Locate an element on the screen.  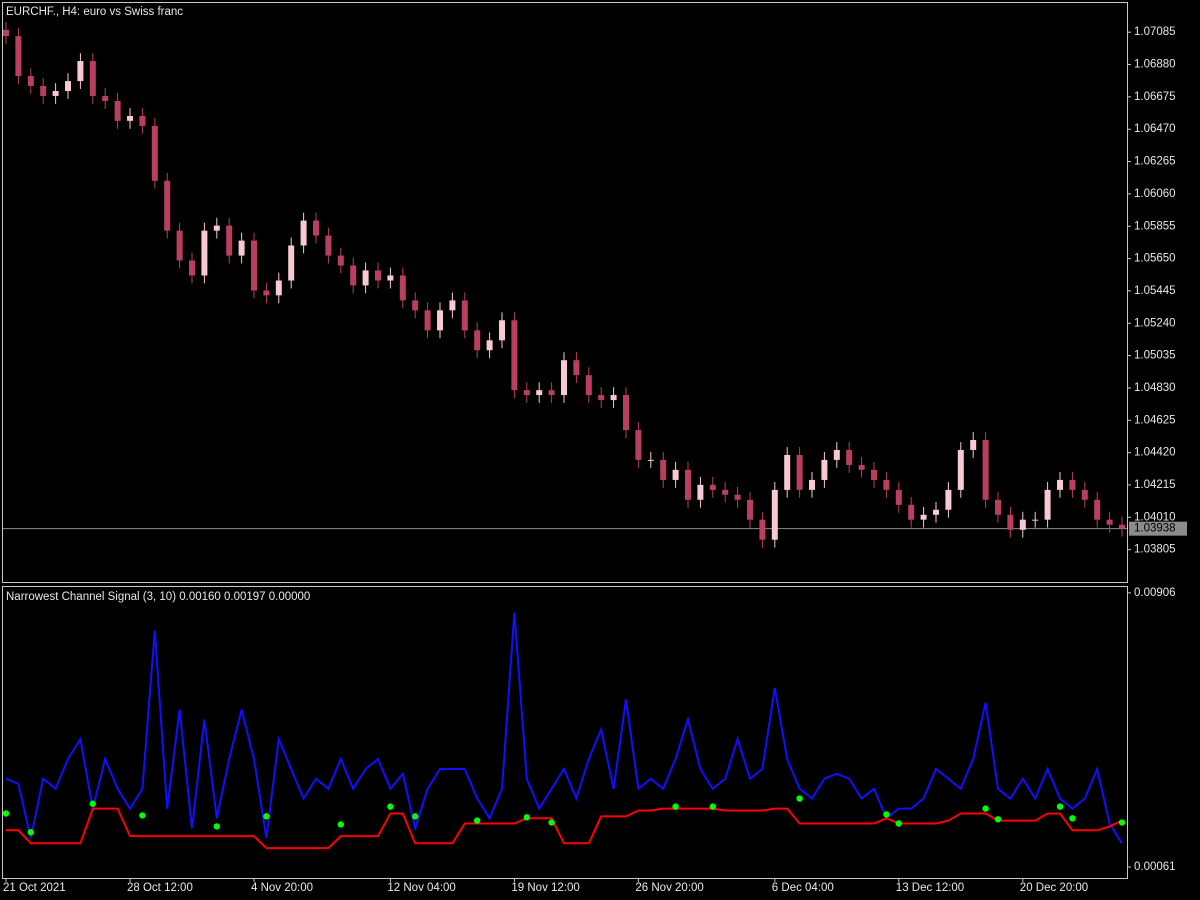
x-tick-label: 13 Dec 12:00 is located at coordinates (930, 888).